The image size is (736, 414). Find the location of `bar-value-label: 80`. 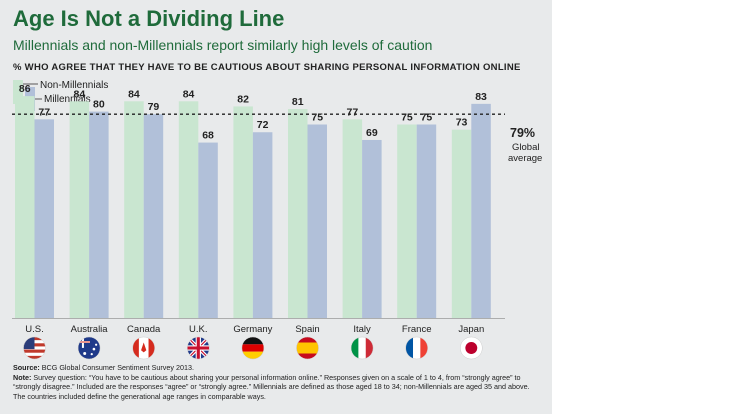

bar-value-label: 80 is located at coordinates (99, 105).